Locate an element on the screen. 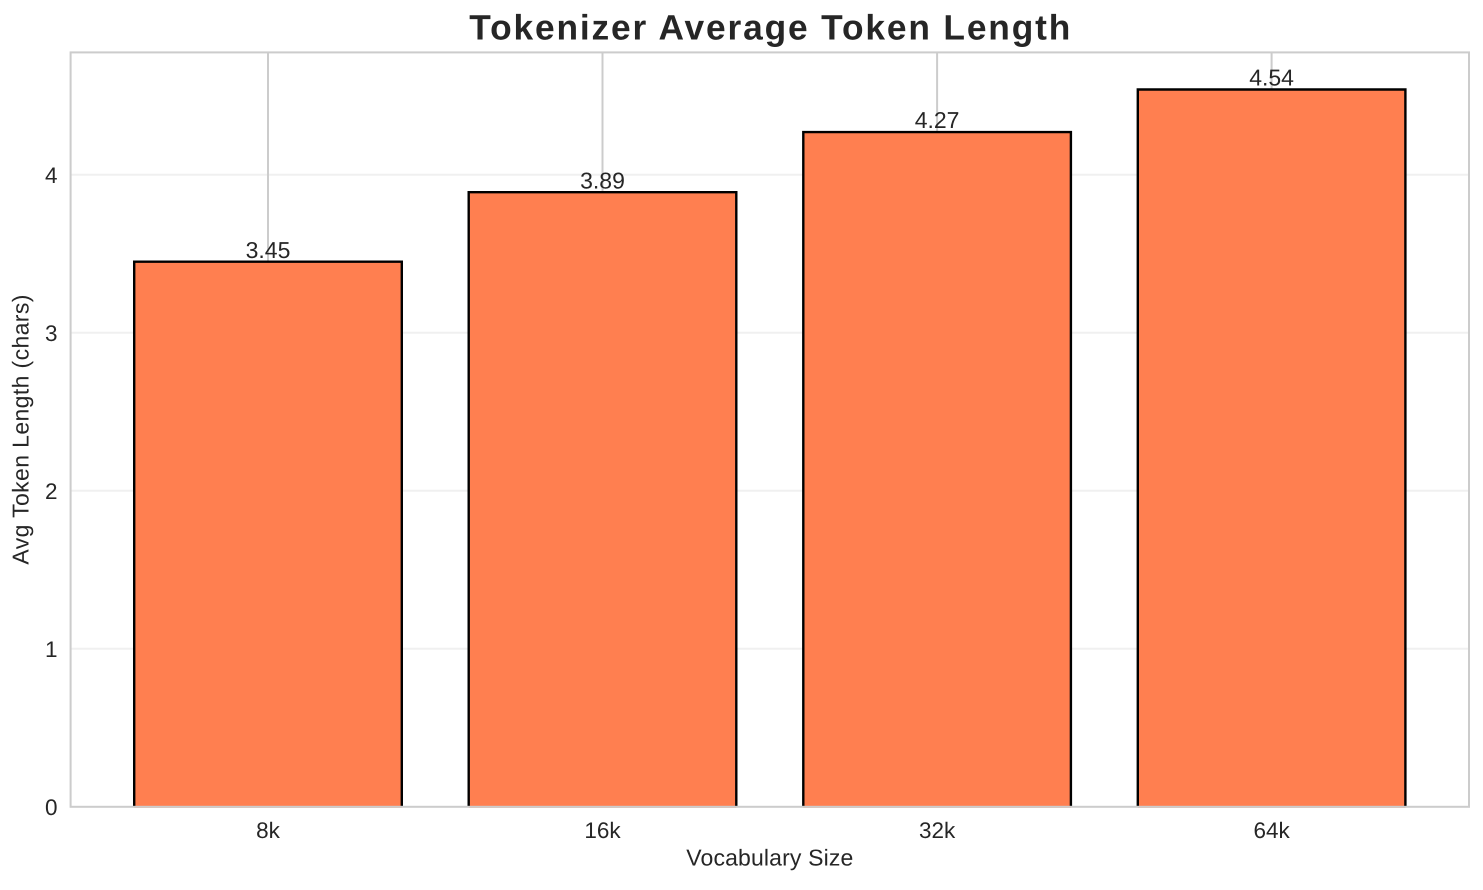  svg-text: Vocabulary Size is located at coordinates (769, 857).